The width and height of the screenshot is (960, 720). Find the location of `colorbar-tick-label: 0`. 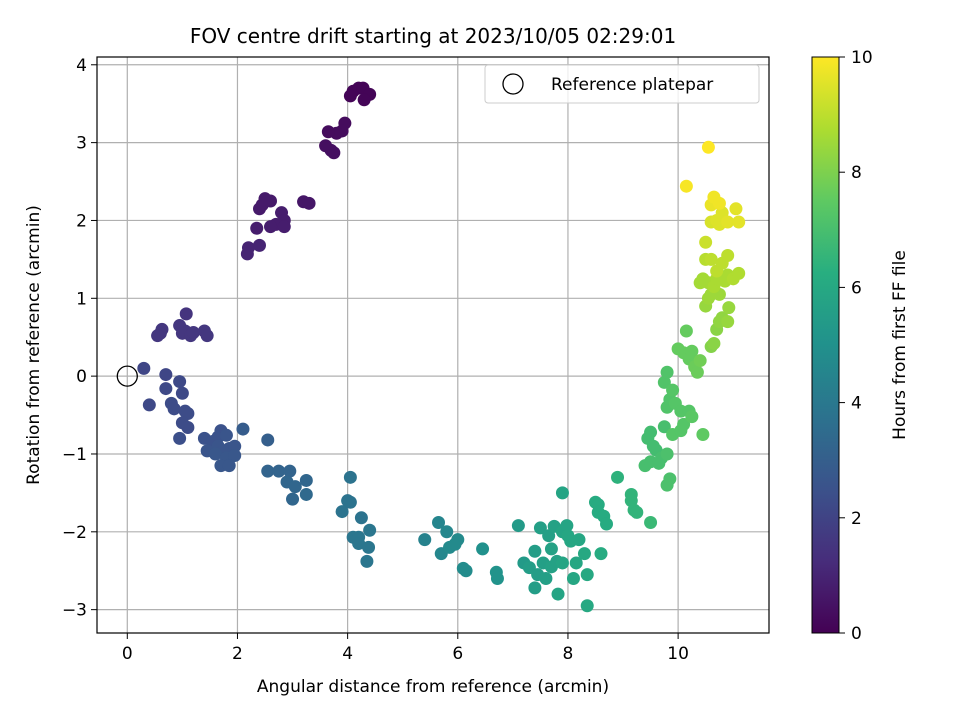

colorbar-tick-label: 0 is located at coordinates (856, 634).